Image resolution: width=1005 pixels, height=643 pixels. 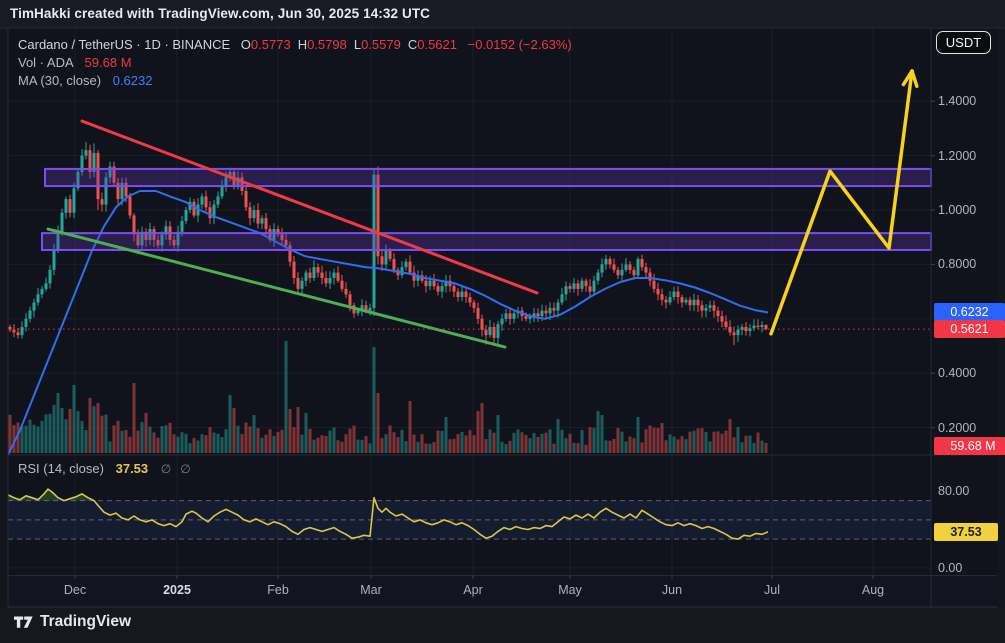 What do you see at coordinates (371, 590) in the screenshot?
I see `time-axis-label-mar: Mar` at bounding box center [371, 590].